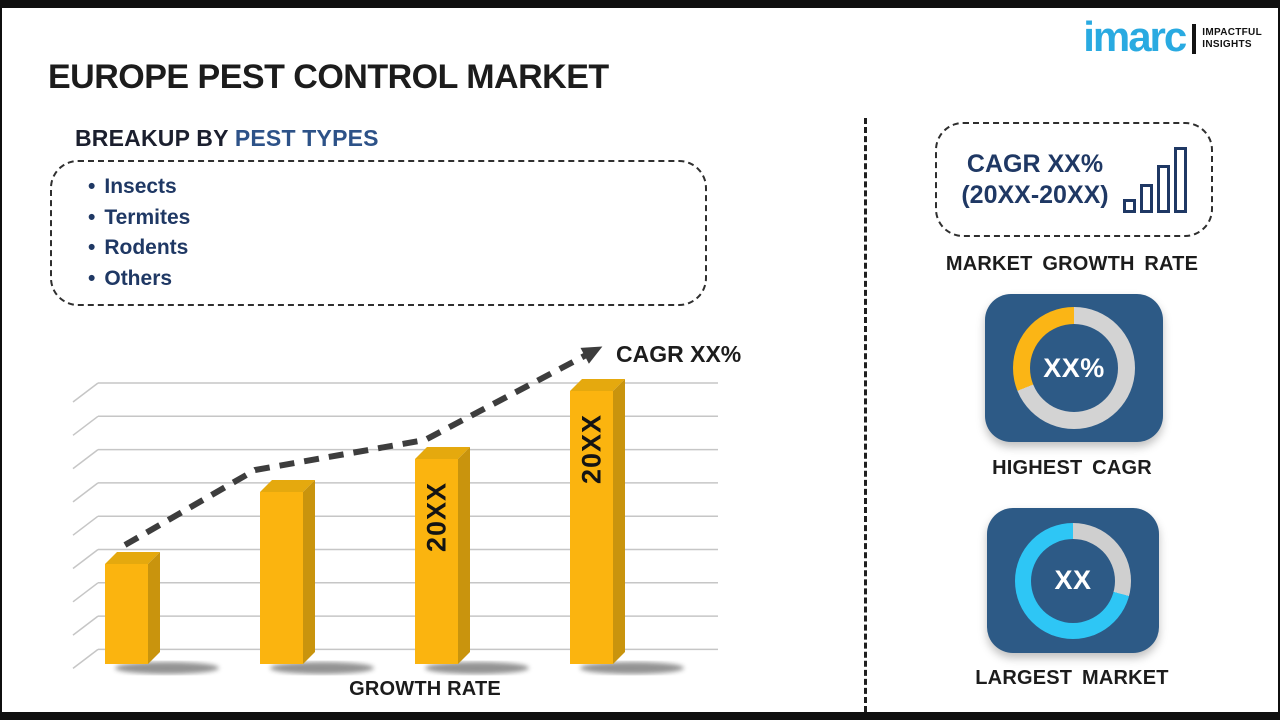 This screenshot has width=1280, height=720. I want to click on highest-cagr-value: XX%, so click(1074, 367).